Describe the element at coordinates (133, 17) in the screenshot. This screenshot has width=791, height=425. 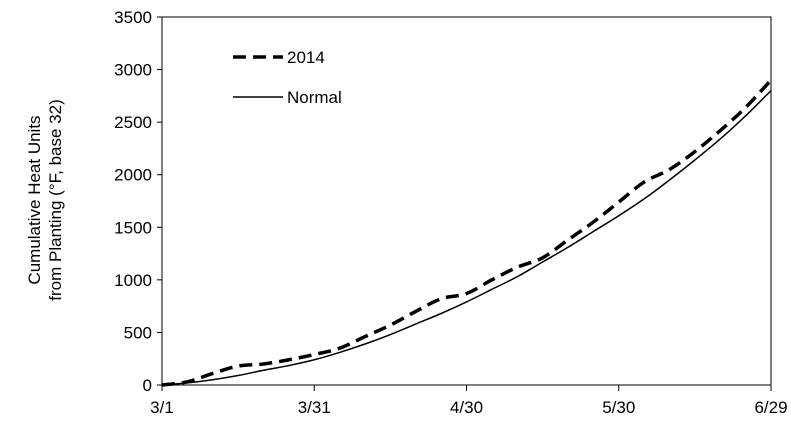
I see `y-tick-label: 3500` at that location.